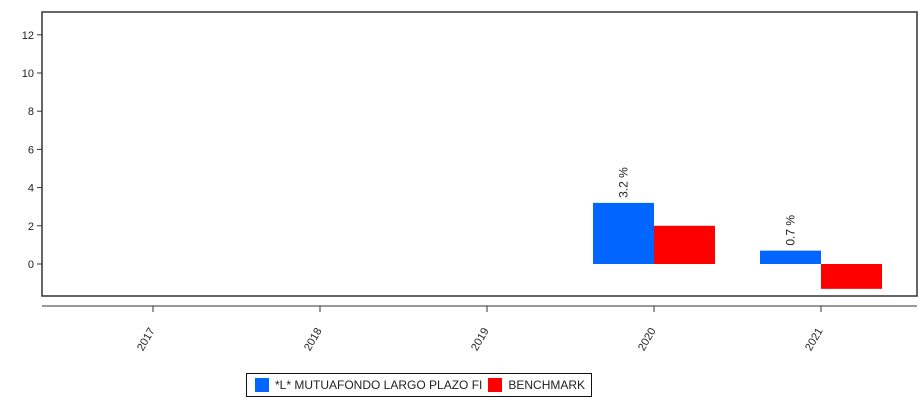 The width and height of the screenshot is (920, 405). Describe the element at coordinates (495, 385) in the screenshot. I see `legend-swatch-benchmark` at that location.